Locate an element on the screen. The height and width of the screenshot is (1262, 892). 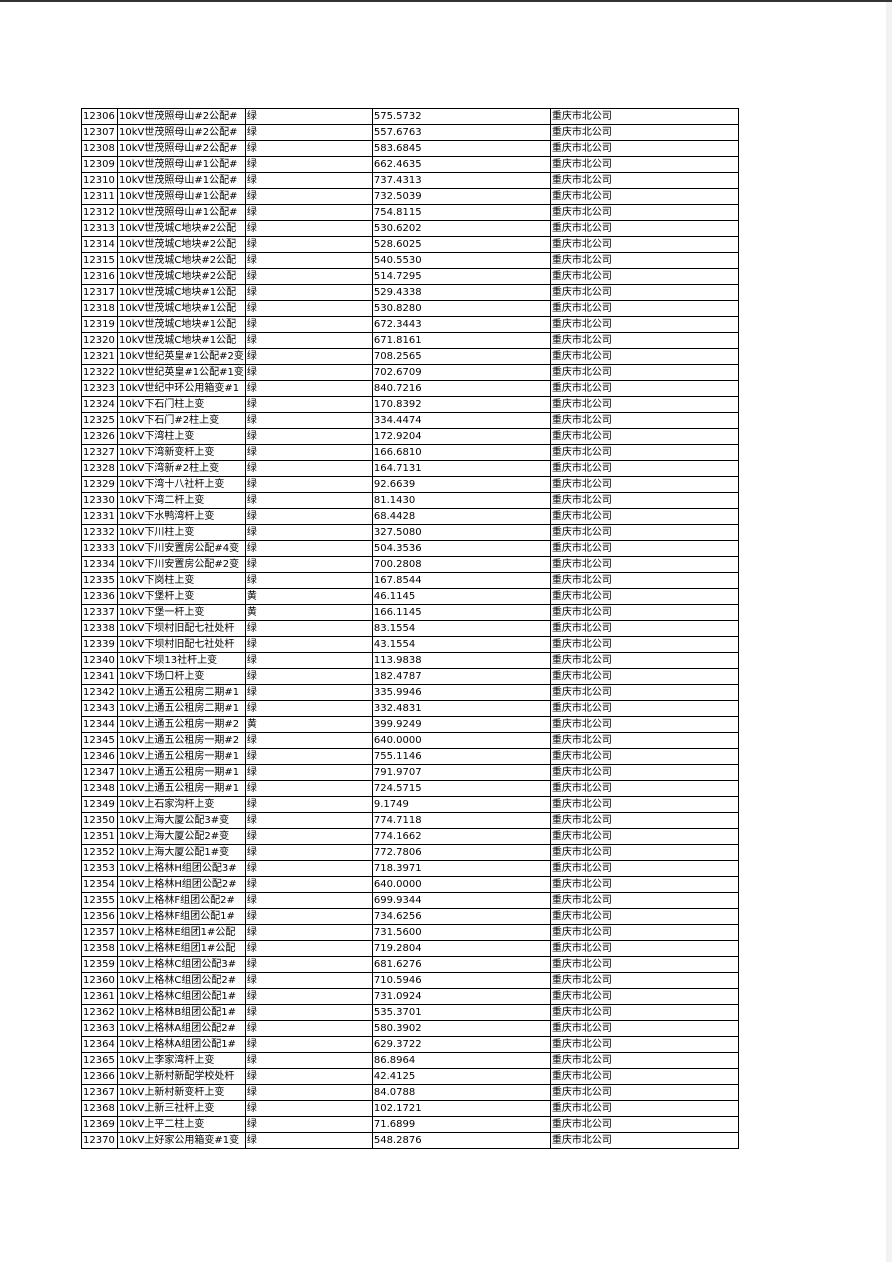
cell-value: 71.6899 is located at coordinates (461, 1124).